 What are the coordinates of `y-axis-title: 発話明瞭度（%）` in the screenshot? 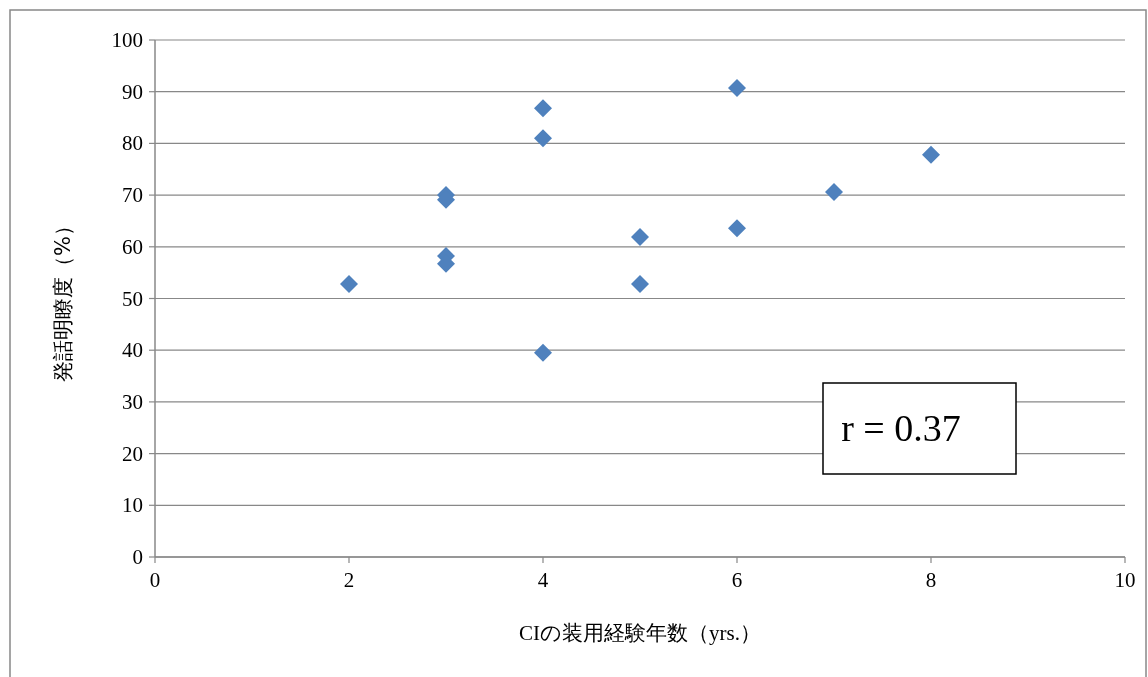 It's located at (63, 298).